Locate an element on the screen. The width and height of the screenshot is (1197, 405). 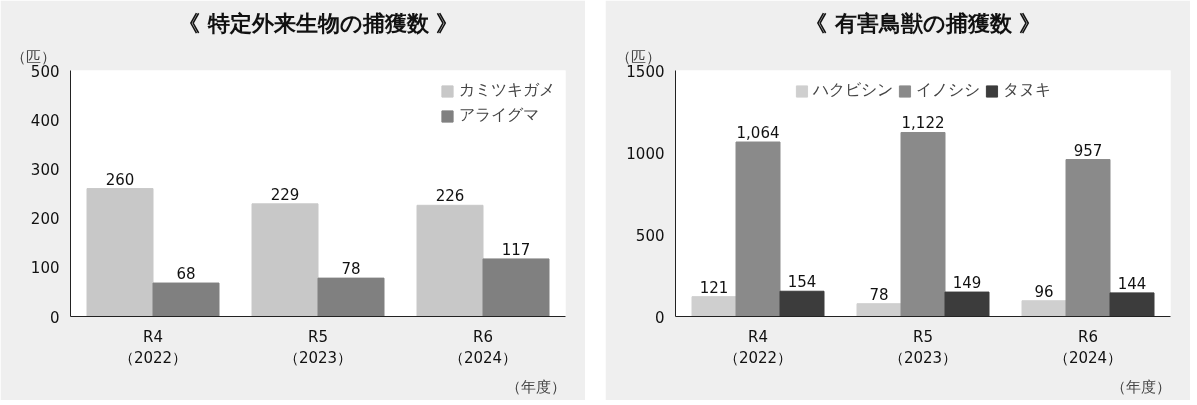
data-label: 226 is located at coordinates (450, 196).